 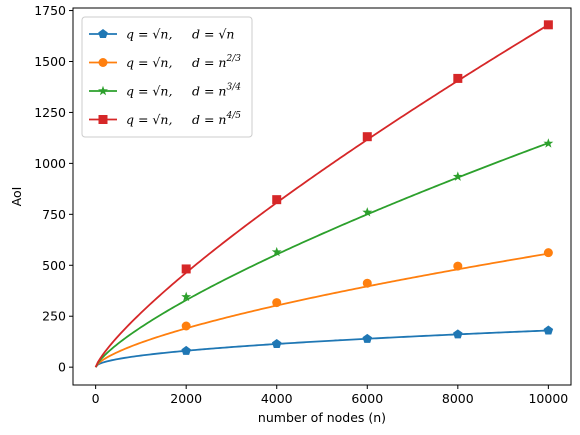 What do you see at coordinates (50, 163) in the screenshot?
I see `y-tick-label: 1000` at bounding box center [50, 163].